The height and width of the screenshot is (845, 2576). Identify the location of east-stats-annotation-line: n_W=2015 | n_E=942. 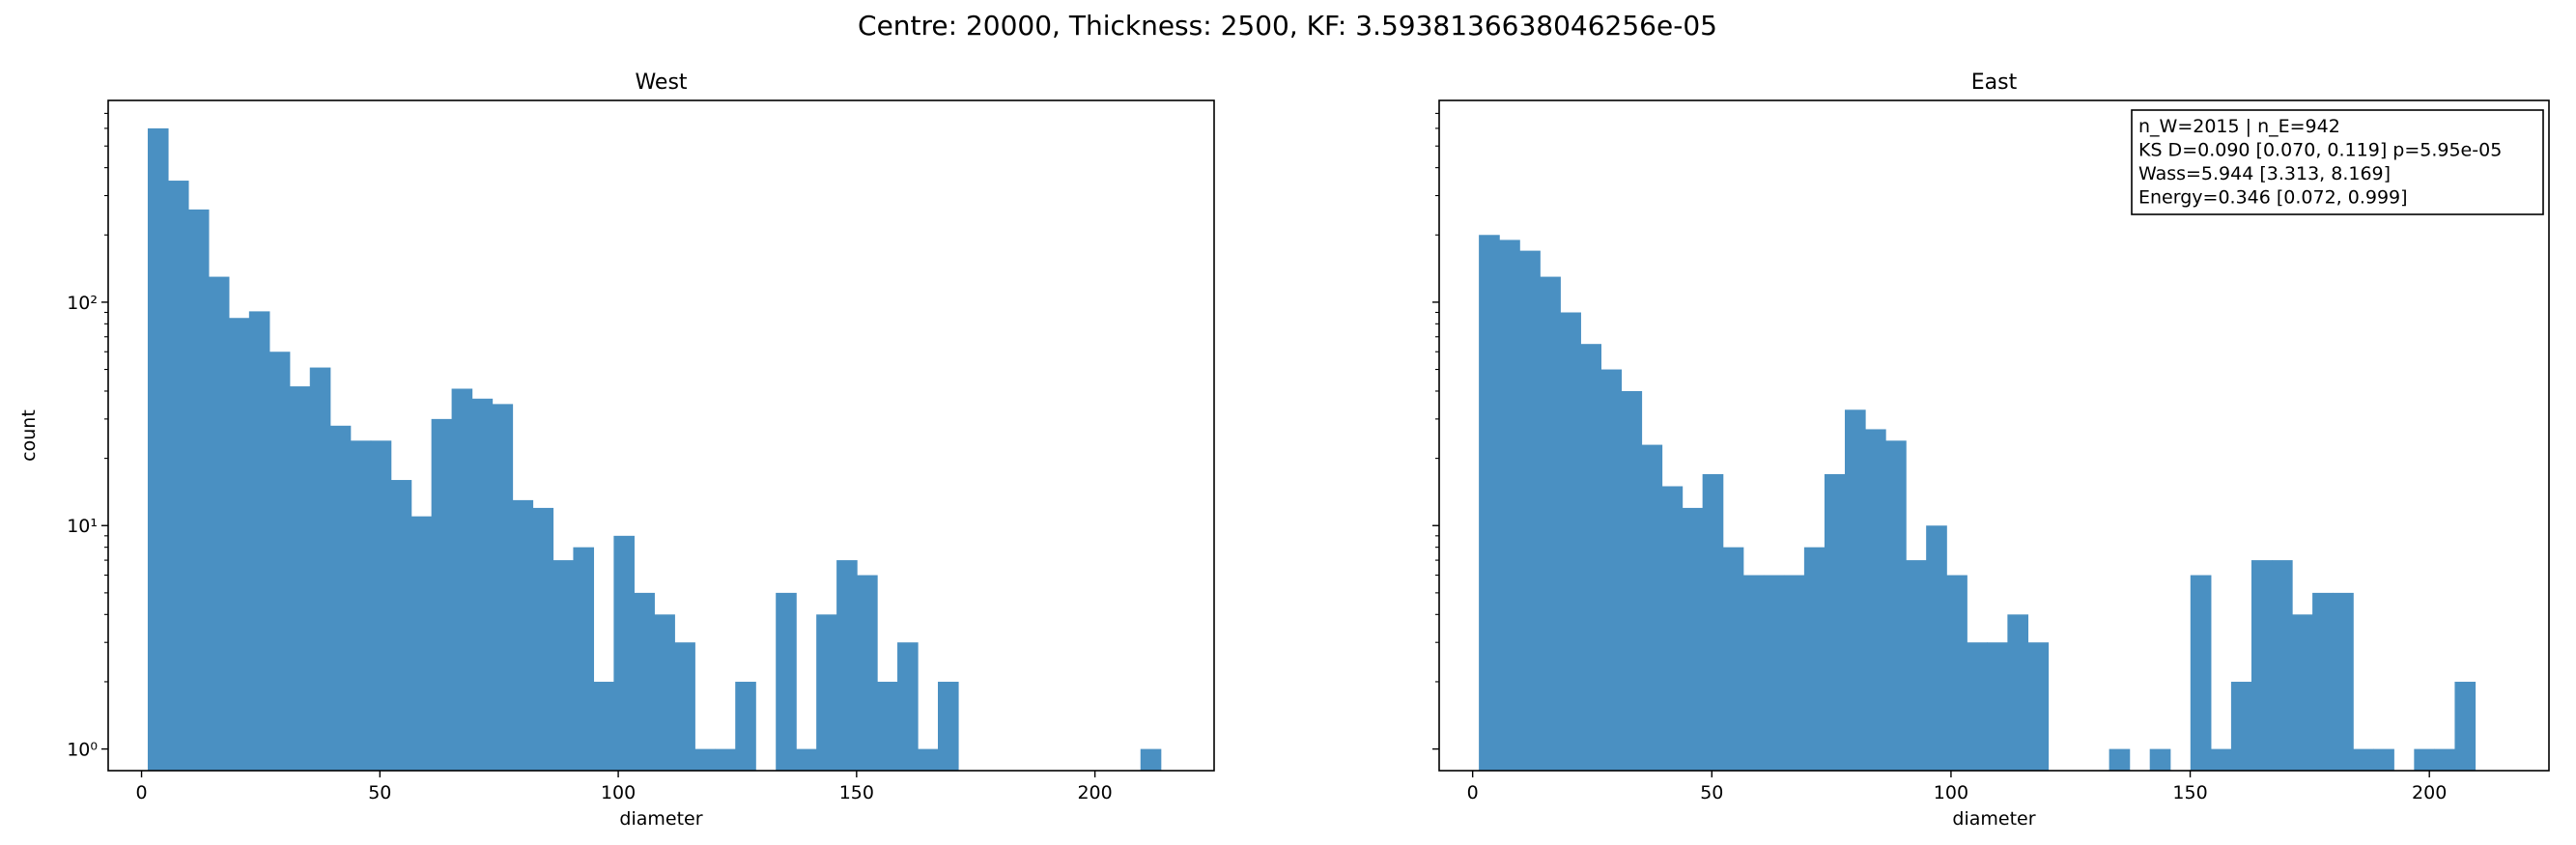
(2239, 127).